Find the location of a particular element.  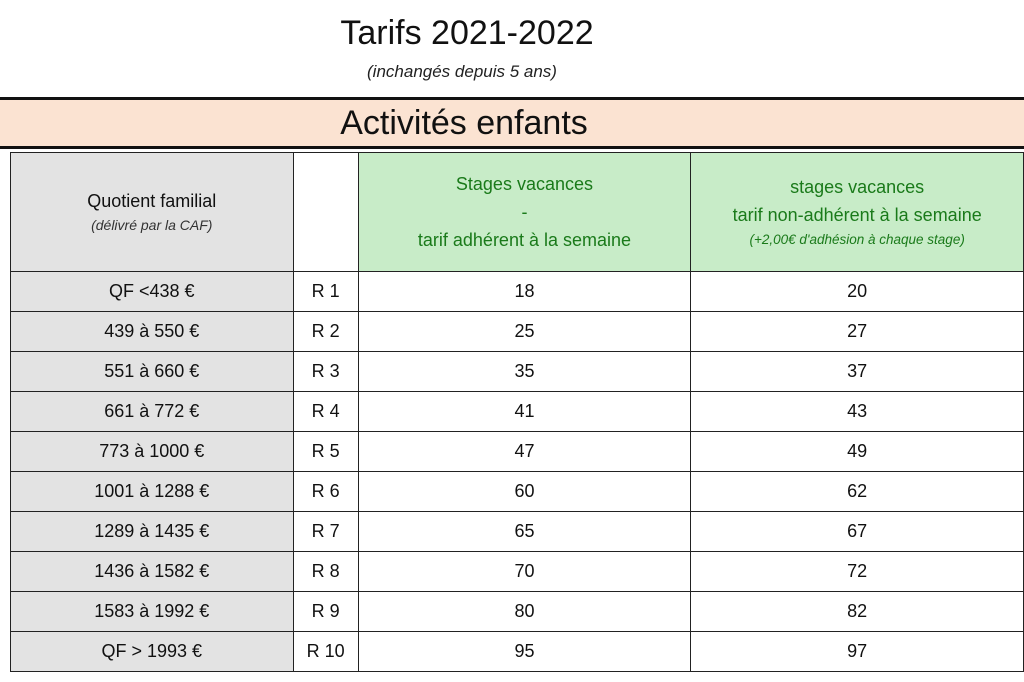

cell-quotient: 1001 à 1288 € is located at coordinates (152, 491).